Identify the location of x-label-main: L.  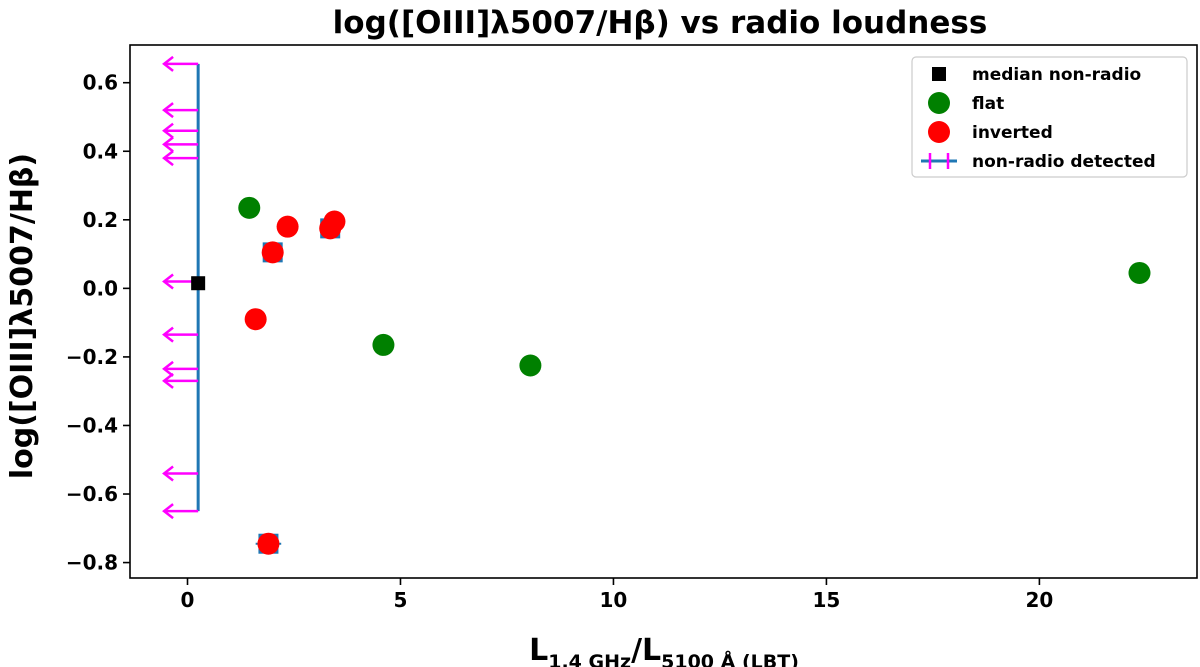
(538, 650).